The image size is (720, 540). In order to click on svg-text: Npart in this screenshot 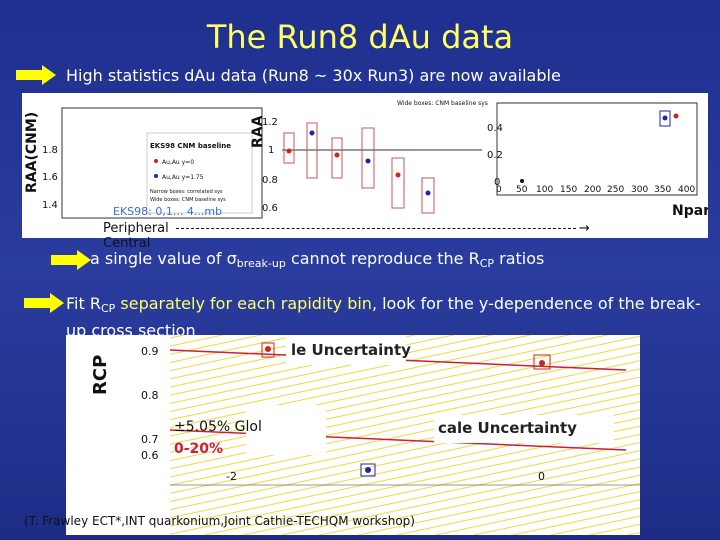, I will do `click(690, 211)`.